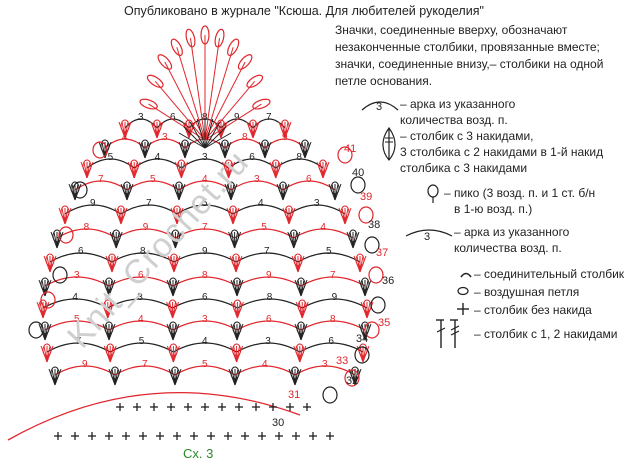 The height and width of the screenshot is (473, 633). Describe the element at coordinates (384, 81) in the screenshot. I see `note-line: петле основания.` at that location.